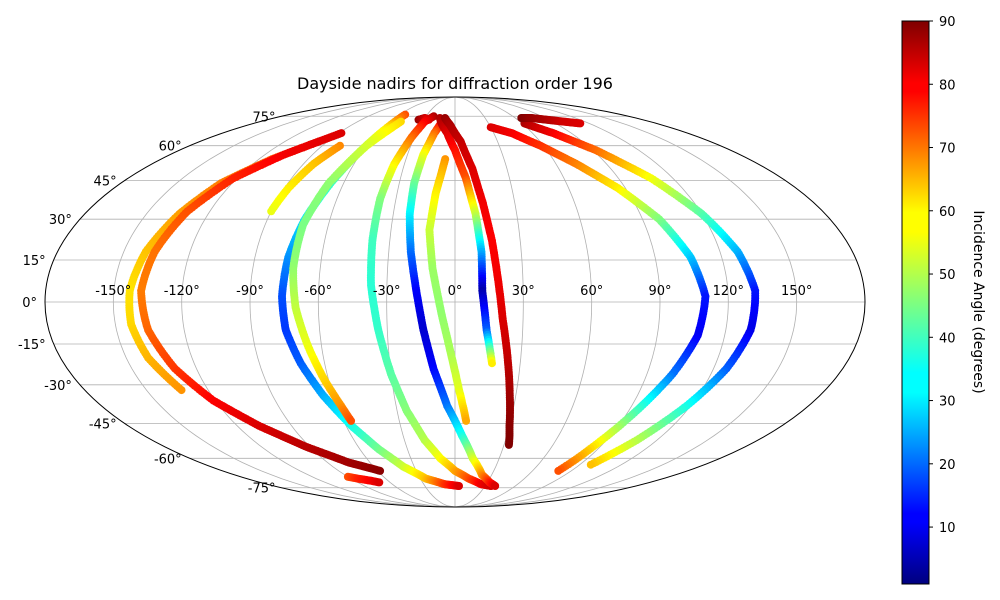 This screenshot has width=1000, height=600. Describe the element at coordinates (387, 291) in the screenshot. I see `x-tick-label: -30°` at that location.